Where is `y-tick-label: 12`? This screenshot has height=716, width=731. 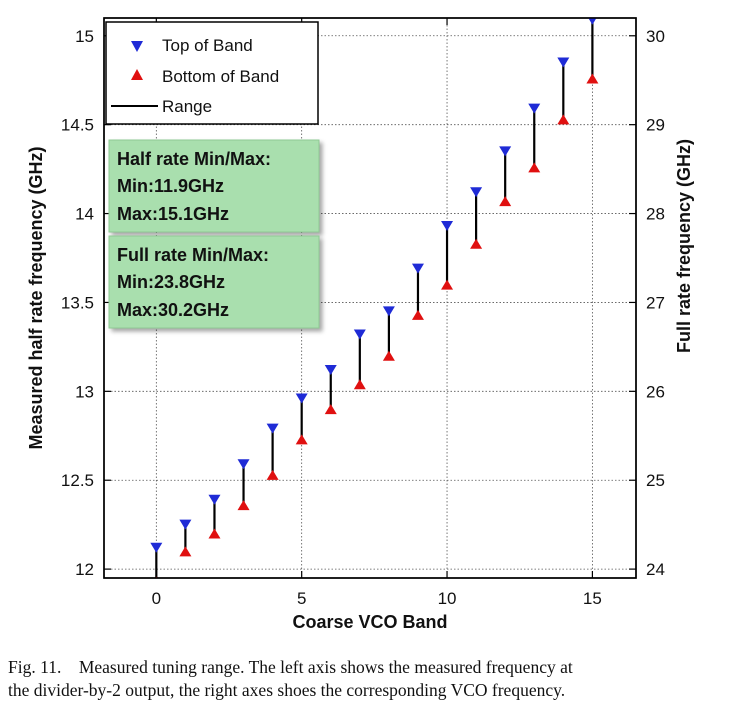
y-tick-label: 12 is located at coordinates (84, 569).